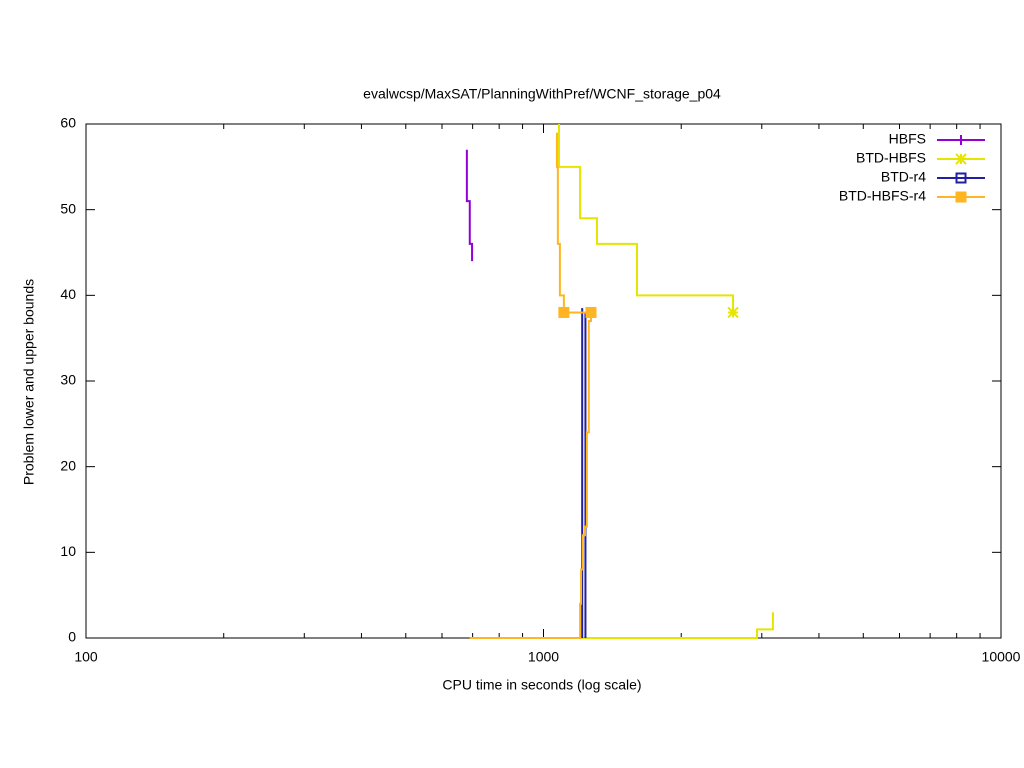  Describe the element at coordinates (891, 158) in the screenshot. I see `legend-label: BTD-HBFS` at that location.